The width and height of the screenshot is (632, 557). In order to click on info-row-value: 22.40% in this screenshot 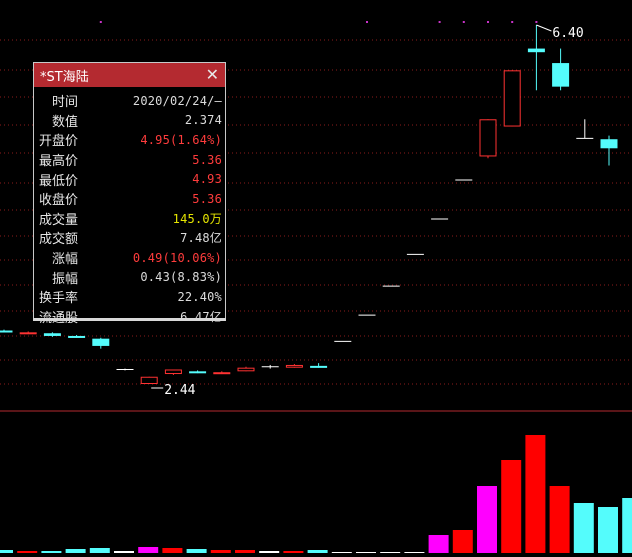, I will do `click(199, 296)`.